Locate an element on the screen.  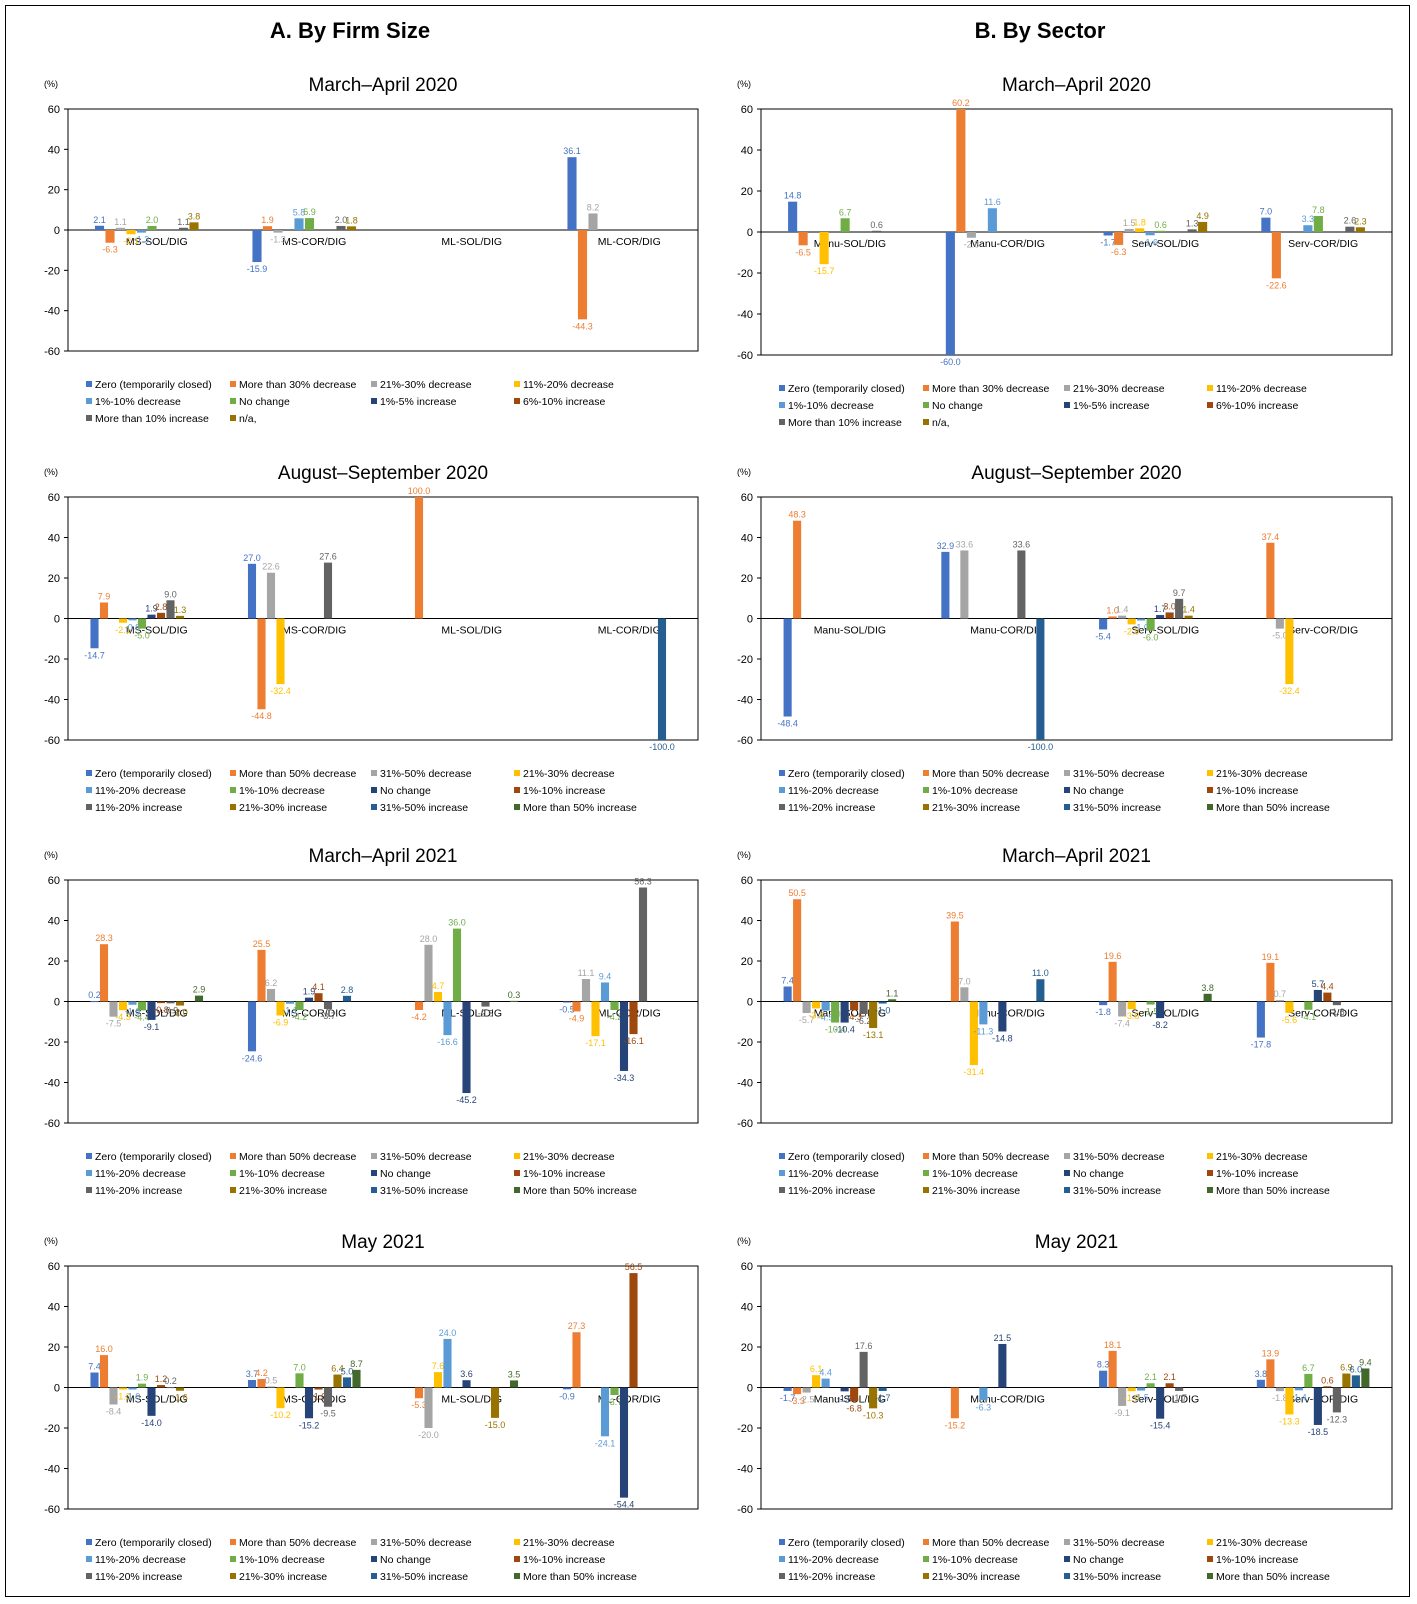
category-label: ML-COR/DIG is located at coordinates (629, 1400).